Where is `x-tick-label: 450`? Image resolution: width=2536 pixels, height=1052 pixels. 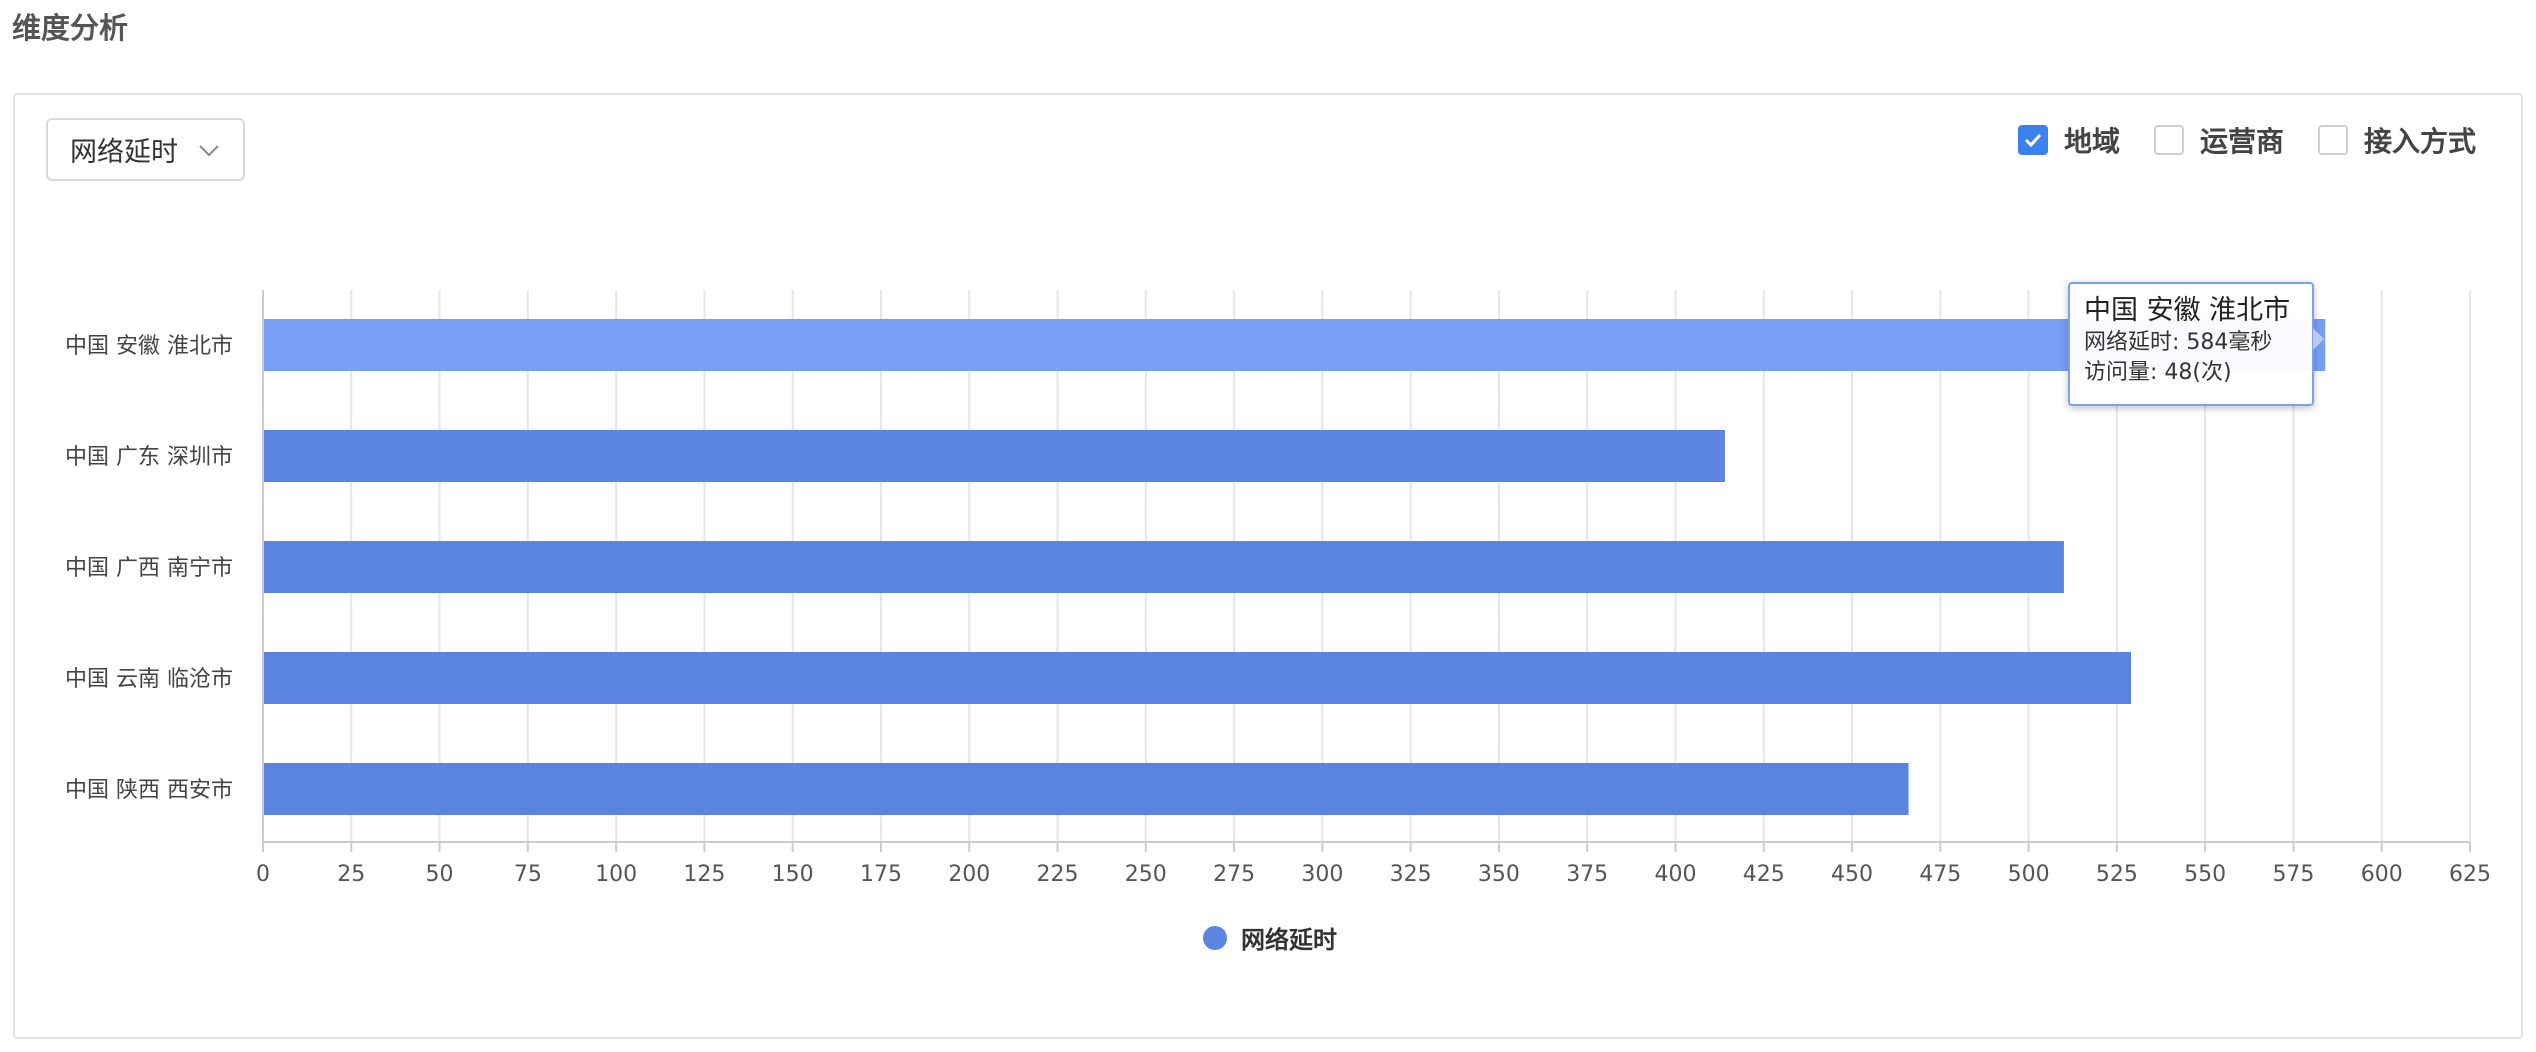 x-tick-label: 450 is located at coordinates (1852, 874).